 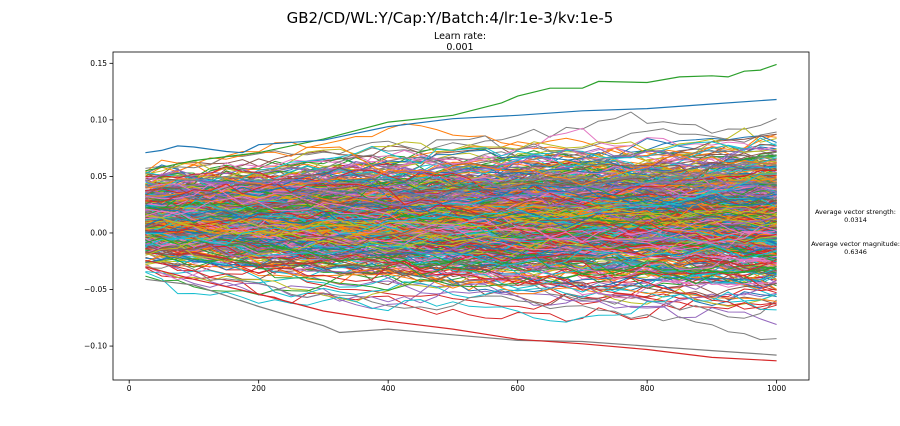 I want to click on learn-rate-value: 0.001, so click(x=460, y=47).